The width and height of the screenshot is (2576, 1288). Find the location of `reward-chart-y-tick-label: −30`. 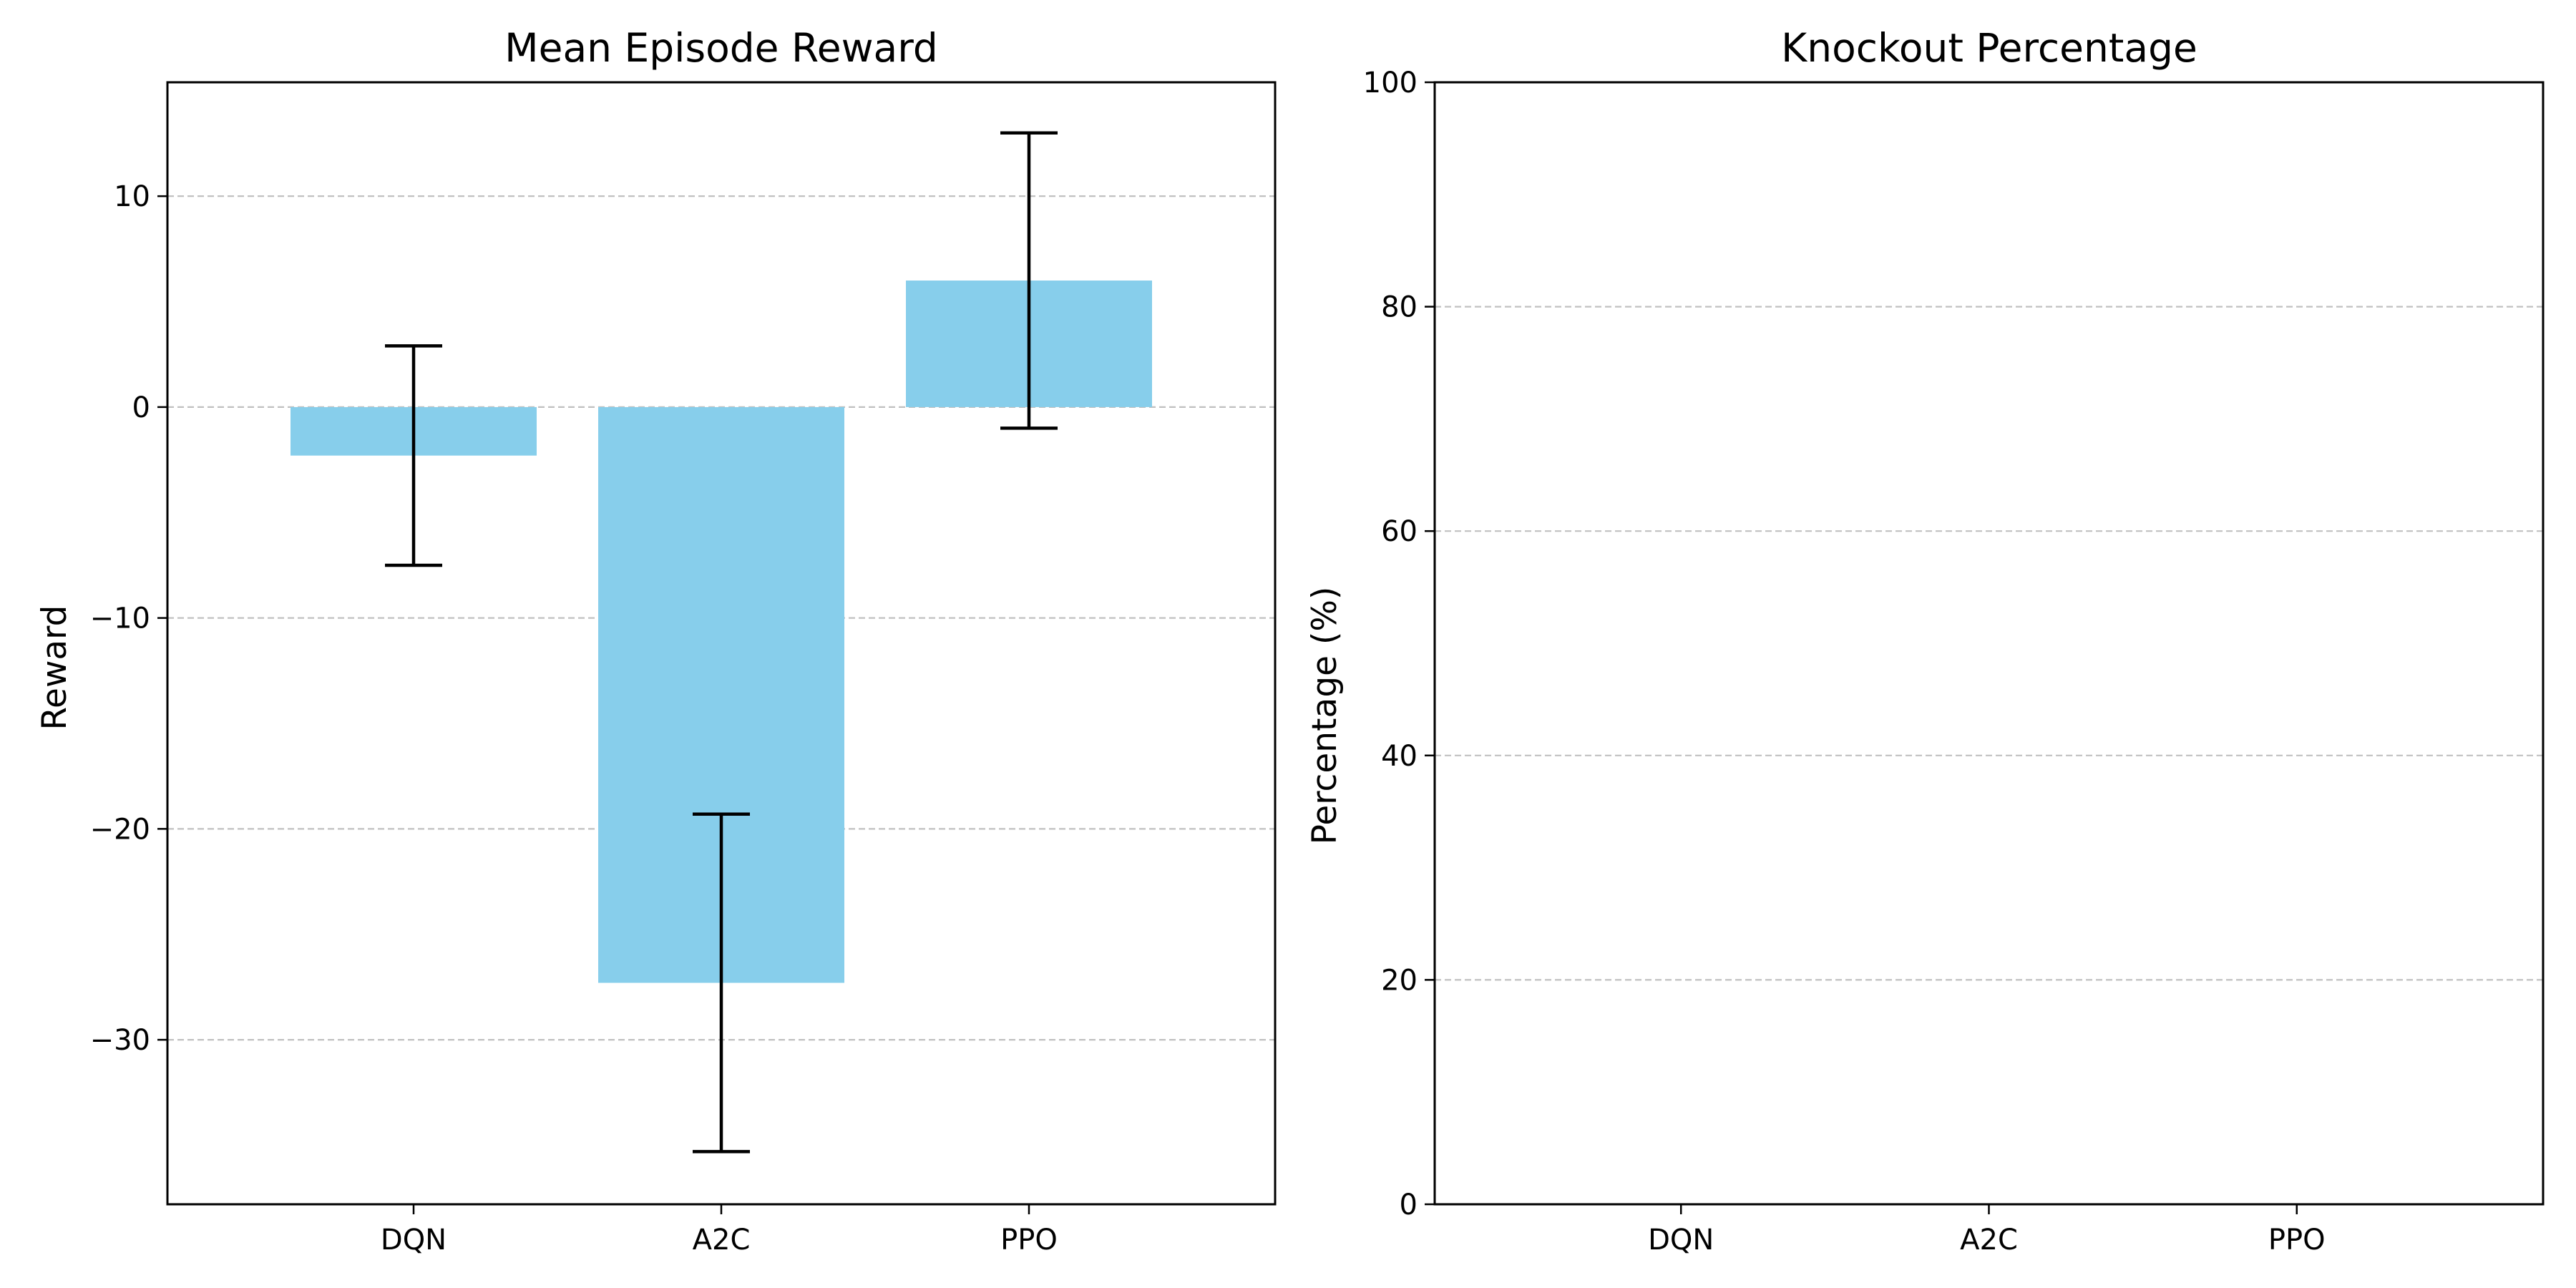

reward-chart-y-tick-label: −30 is located at coordinates (120, 1040).